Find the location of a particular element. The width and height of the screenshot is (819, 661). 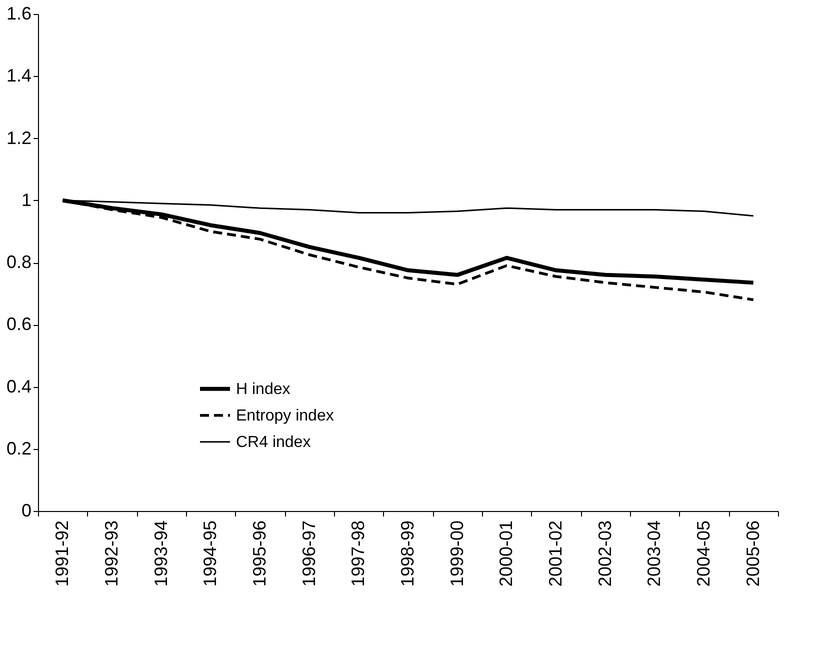

x-tick-label: 1994-95 is located at coordinates (210, 553).